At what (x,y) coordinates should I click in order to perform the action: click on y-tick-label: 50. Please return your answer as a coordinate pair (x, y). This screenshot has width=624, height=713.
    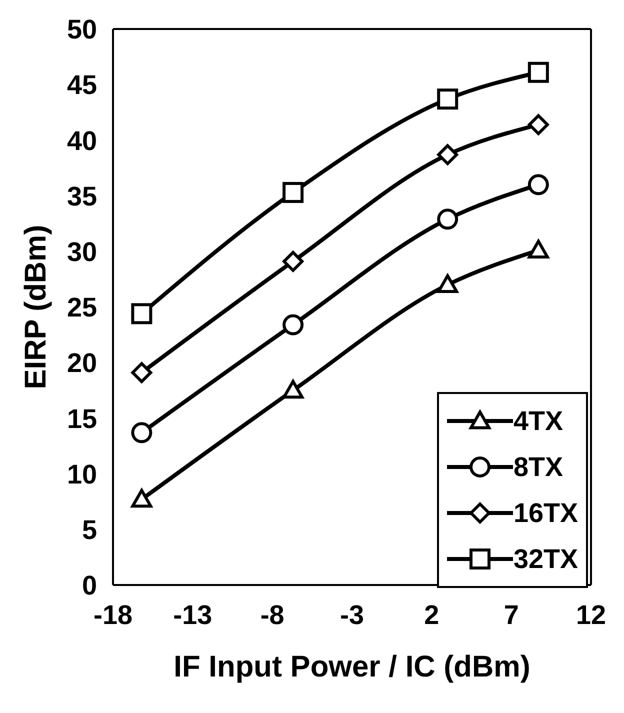
    Looking at the image, I should click on (81, 29).